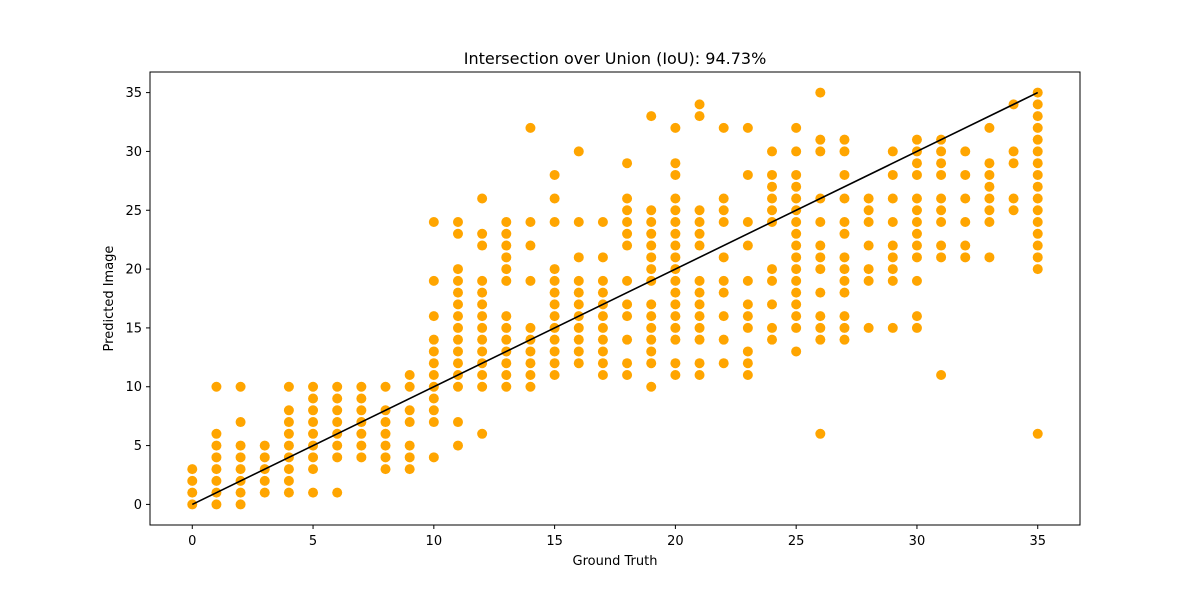 Image resolution: width=1200 pixels, height=600 pixels. Describe the element at coordinates (133, 387) in the screenshot. I see `y-tick-label: 10` at that location.